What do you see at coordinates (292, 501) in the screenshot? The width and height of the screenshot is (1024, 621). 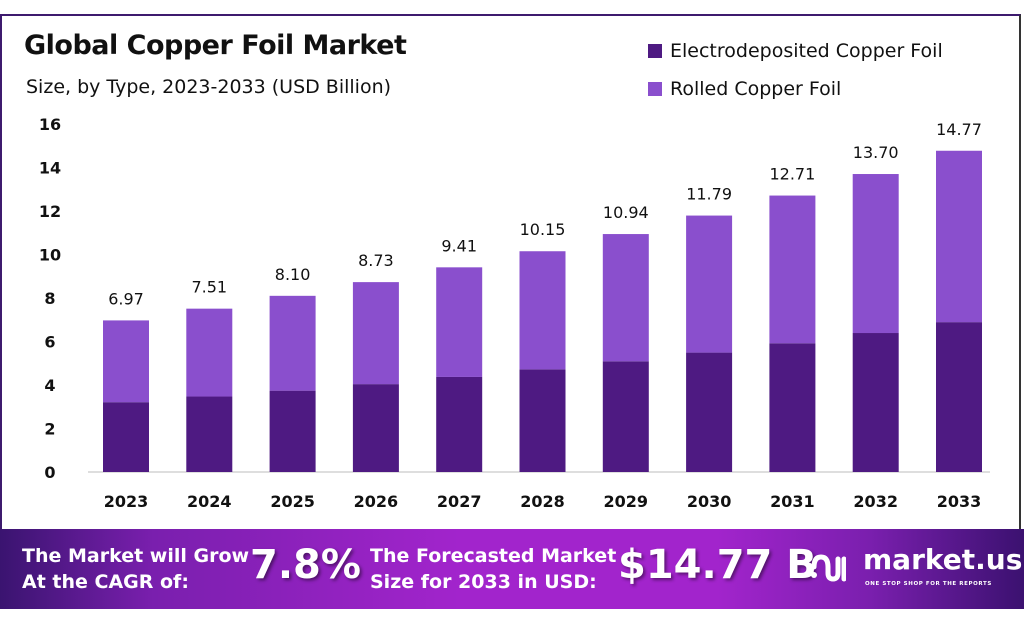 I see `x-tick-label: 2025` at bounding box center [292, 501].